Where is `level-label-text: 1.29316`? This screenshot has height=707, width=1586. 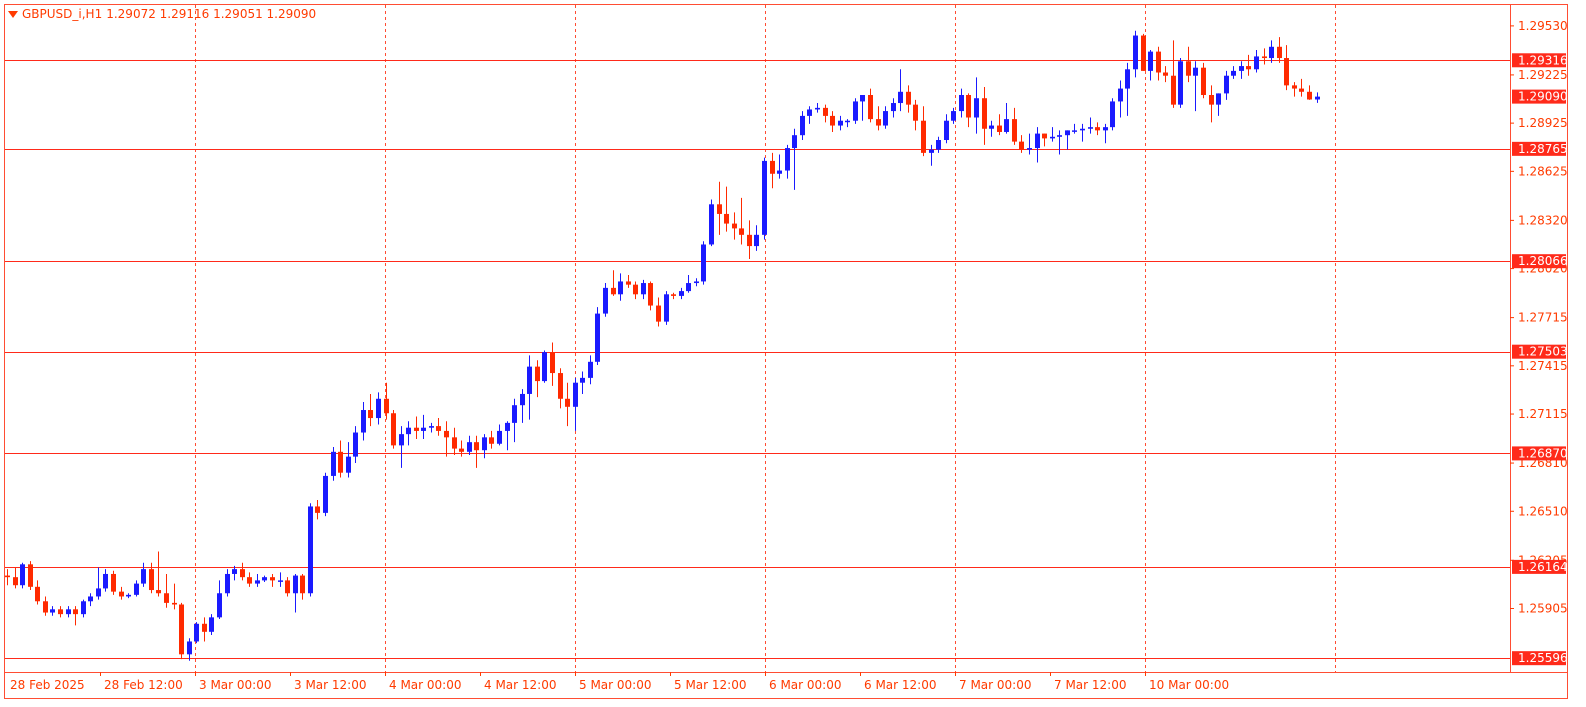 level-label-text: 1.29316 is located at coordinates (1543, 60).